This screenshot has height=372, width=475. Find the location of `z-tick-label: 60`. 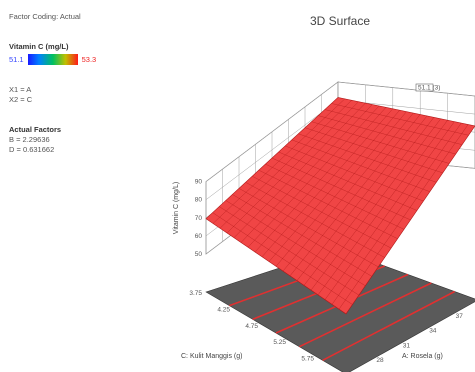

z-tick-label: 60 is located at coordinates (199, 236).